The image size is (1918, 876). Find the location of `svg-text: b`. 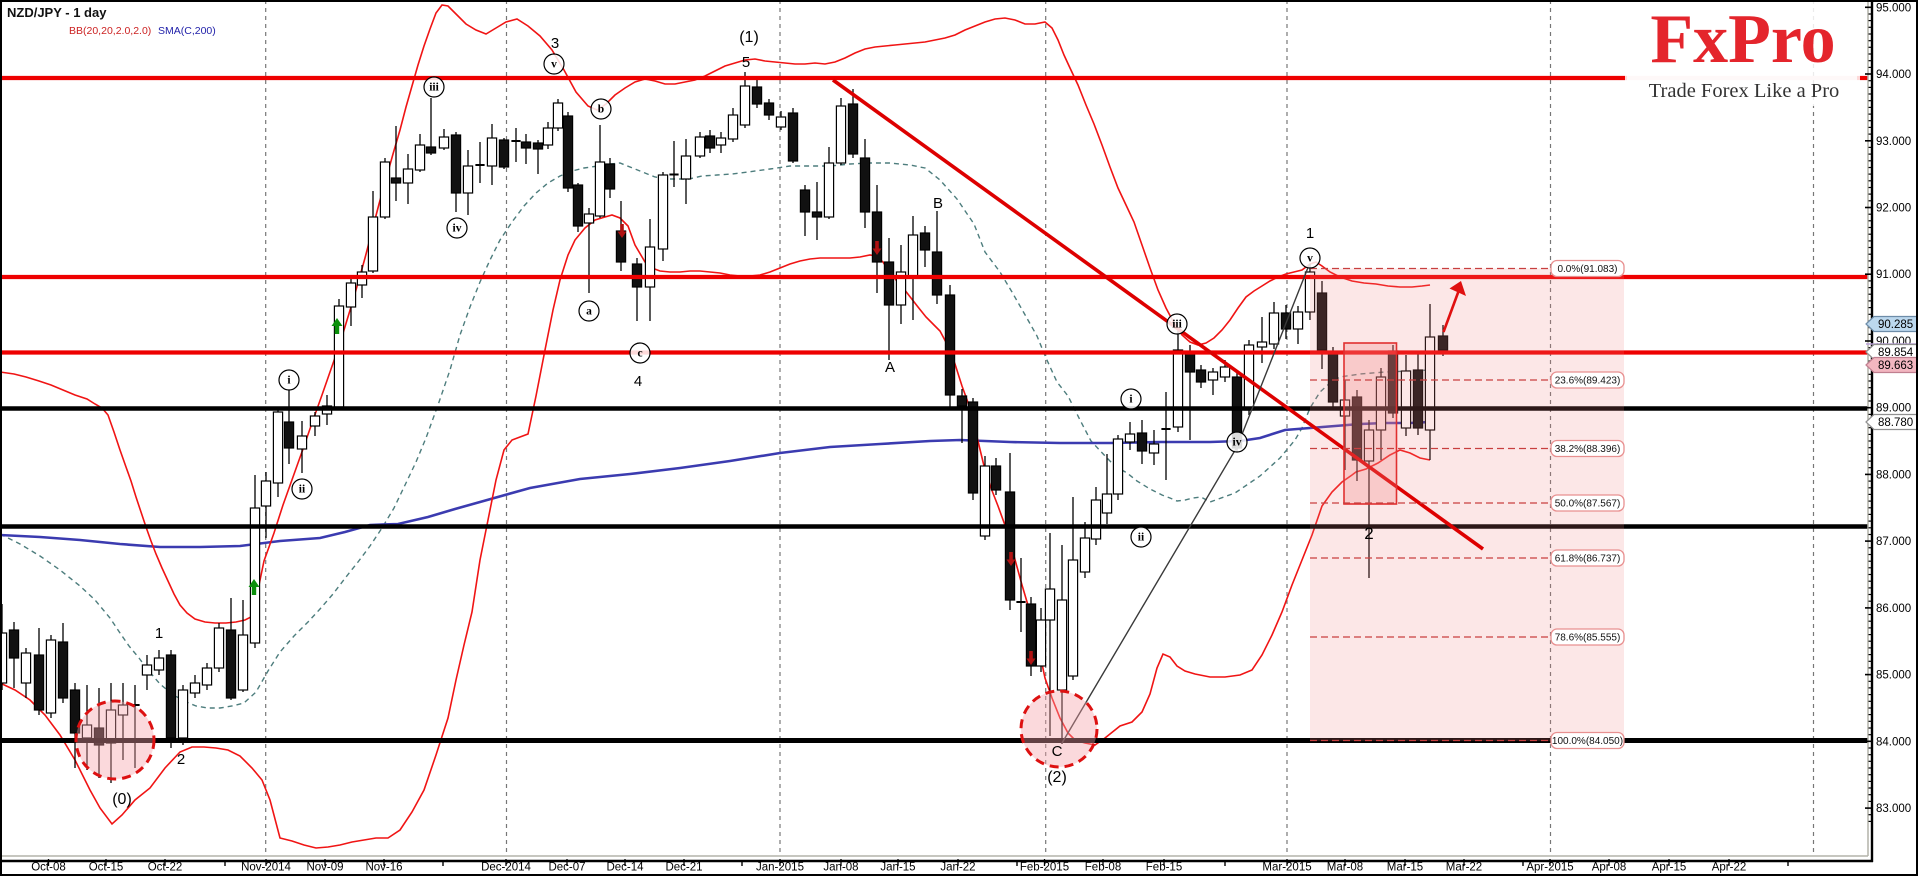

svg-text: b is located at coordinates (601, 110).